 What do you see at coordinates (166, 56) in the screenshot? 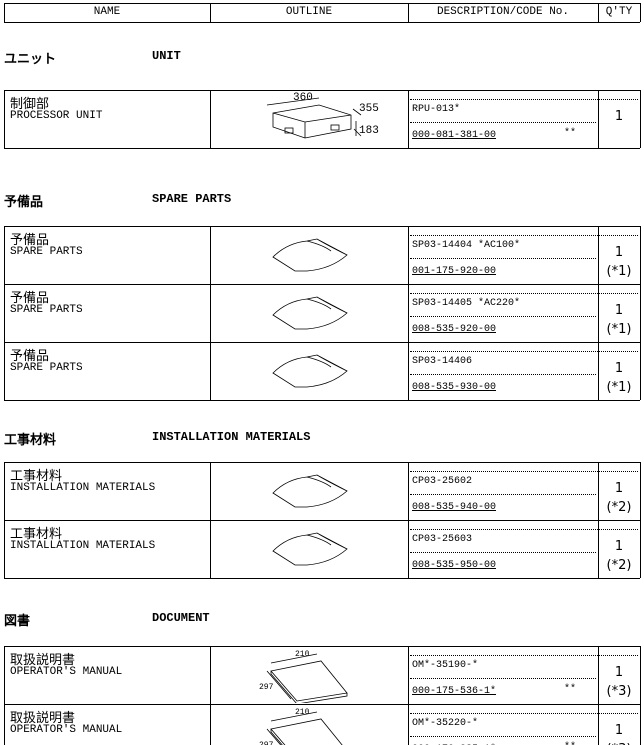
I see `section-title-en: UNIT` at bounding box center [166, 56].